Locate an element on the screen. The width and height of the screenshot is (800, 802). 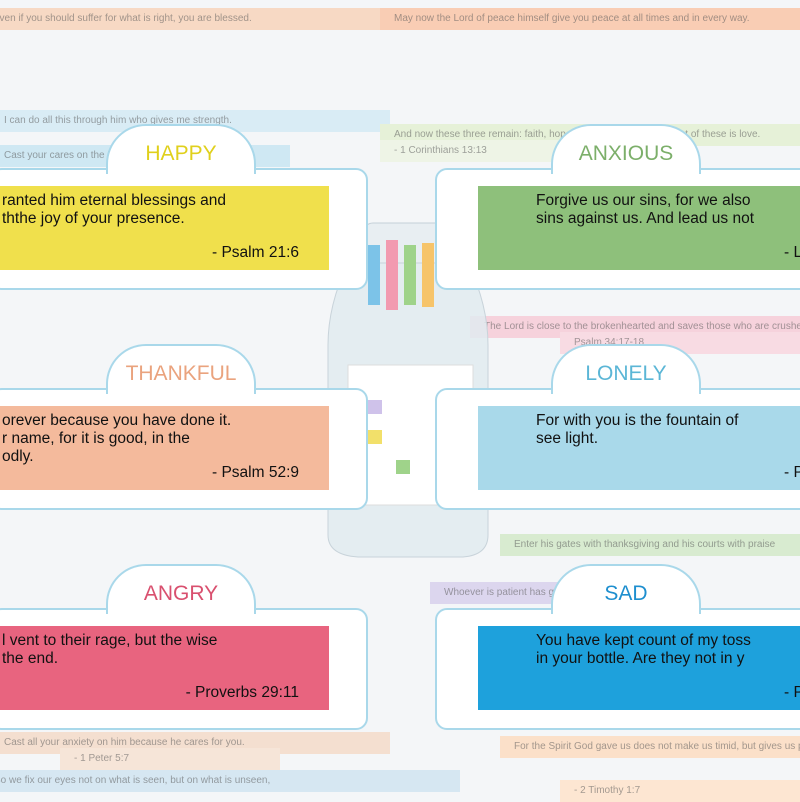
verse-line: sins against us. And lead us not is located at coordinates (645, 218).